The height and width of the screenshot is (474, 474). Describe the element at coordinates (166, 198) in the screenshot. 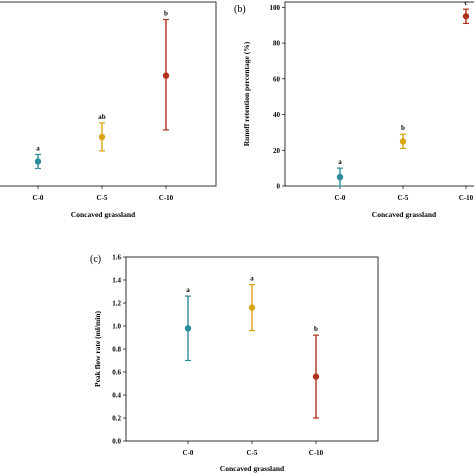

I see `panel-a-x-tick-label: C-10` at that location.